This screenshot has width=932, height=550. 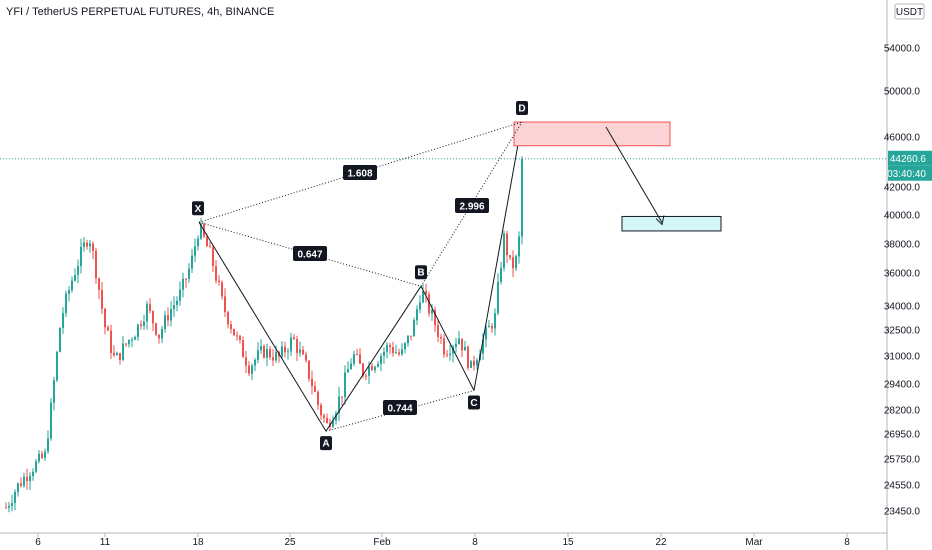 I want to click on x-tick-label: Mar, so click(x=754, y=542).